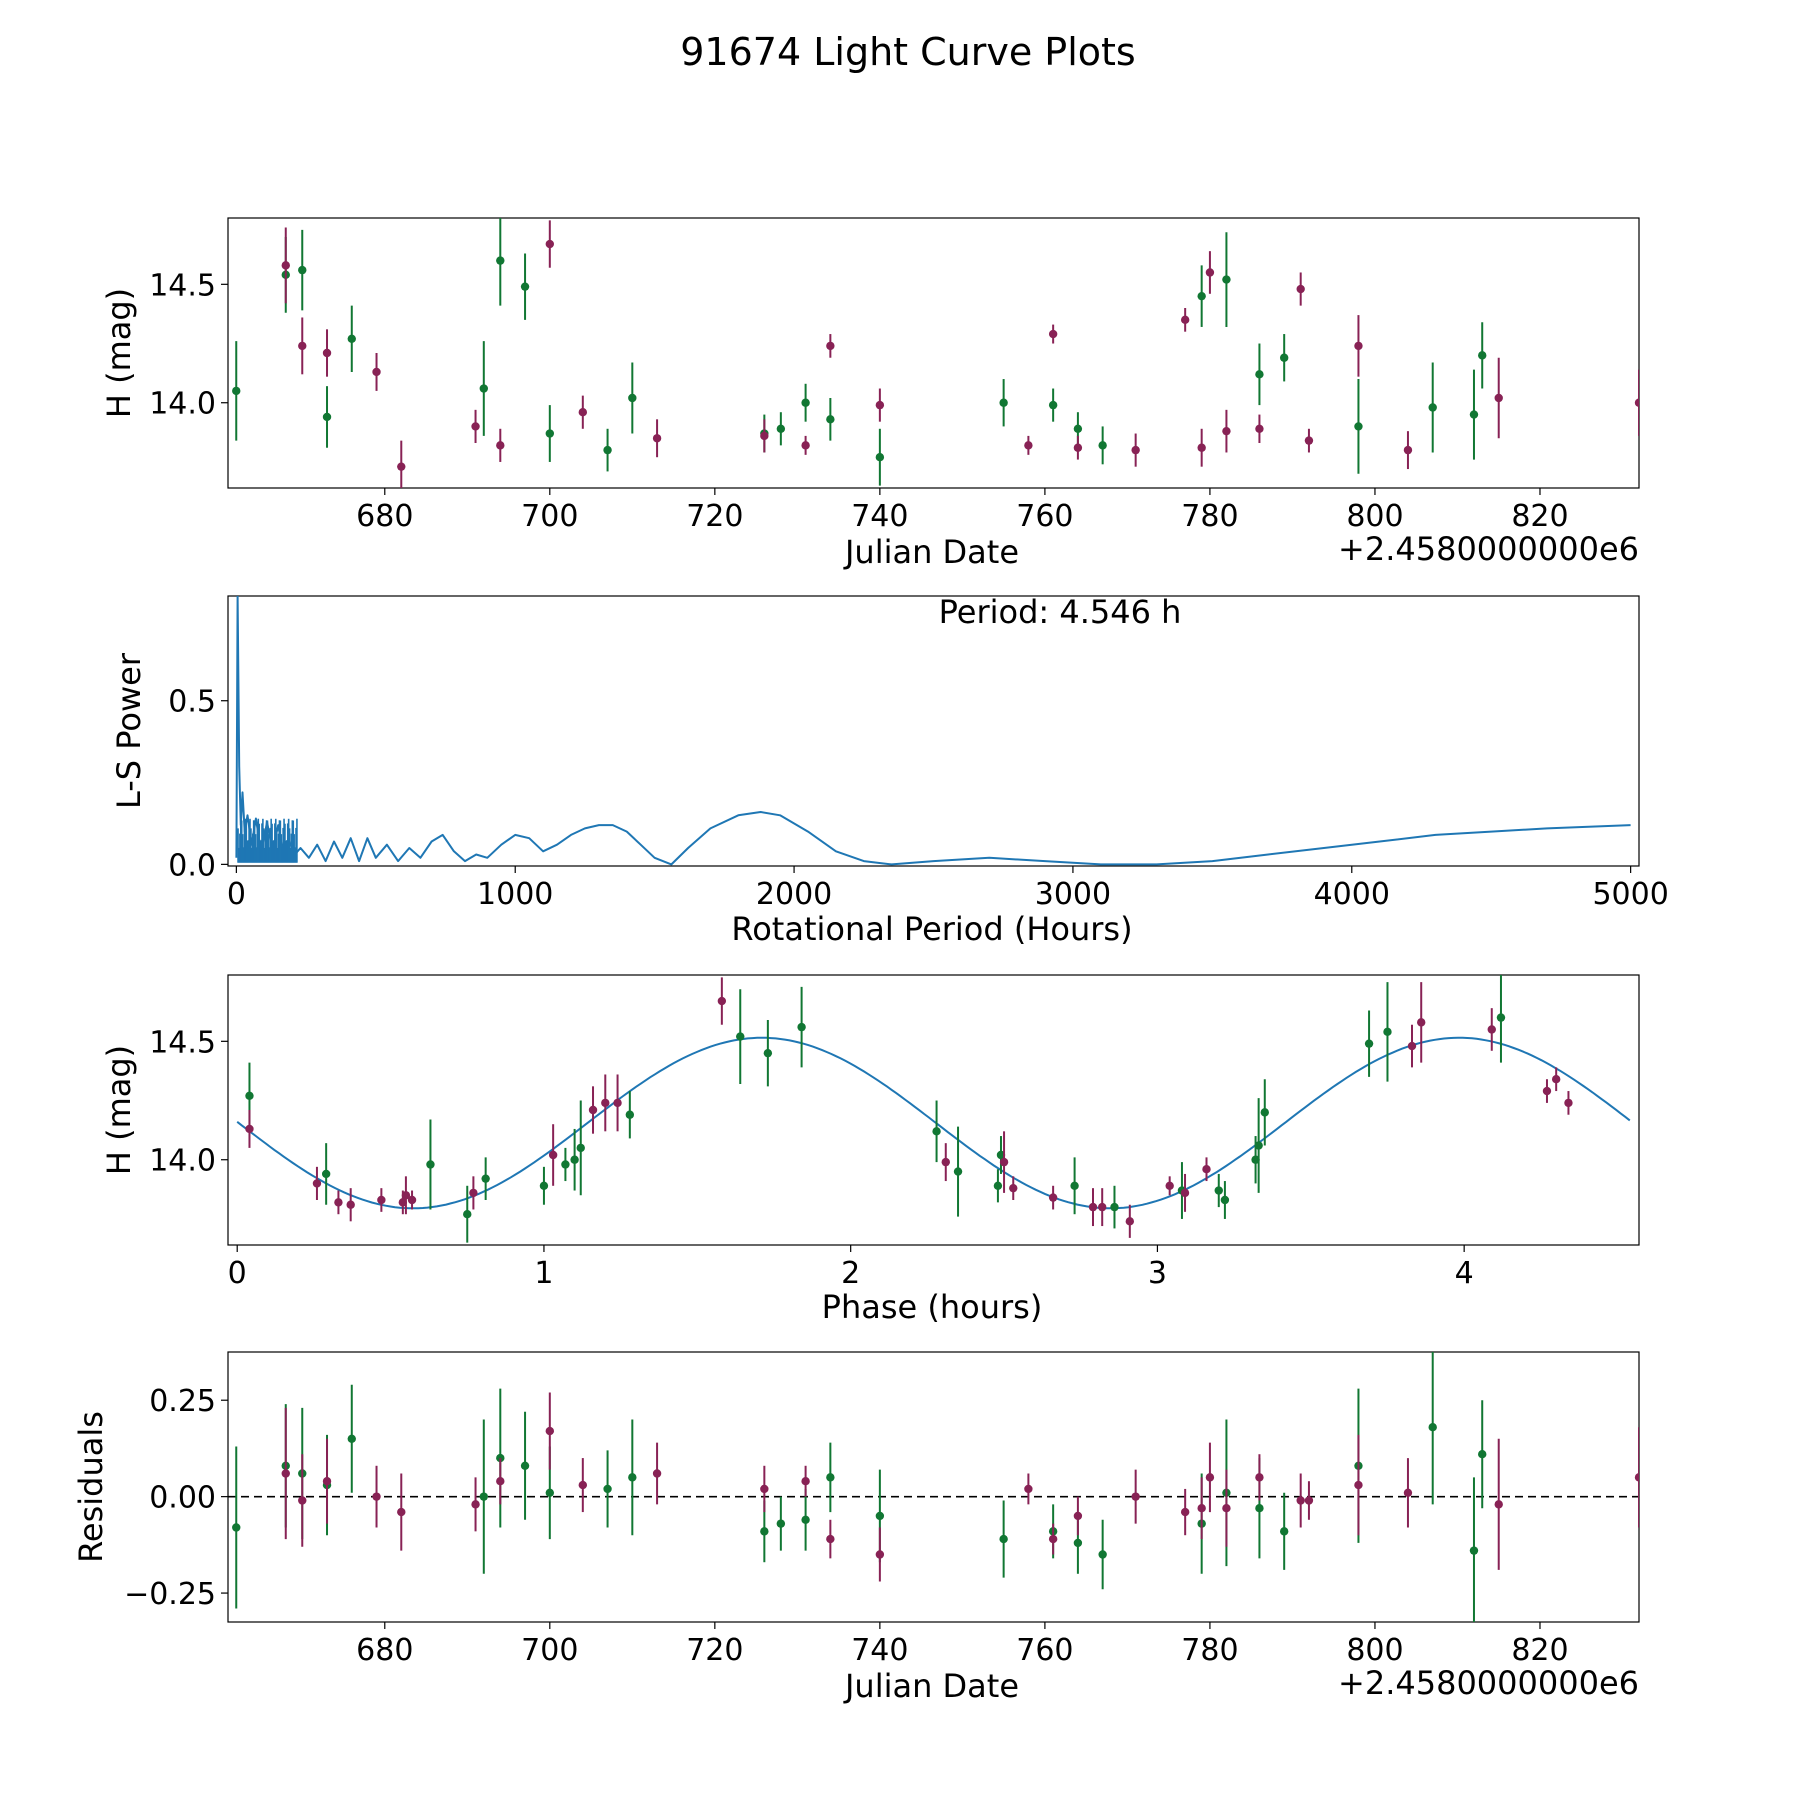 The width and height of the screenshot is (1800, 1800). I want to click on lightcurve-x-tick-label: 700, so click(549, 516).